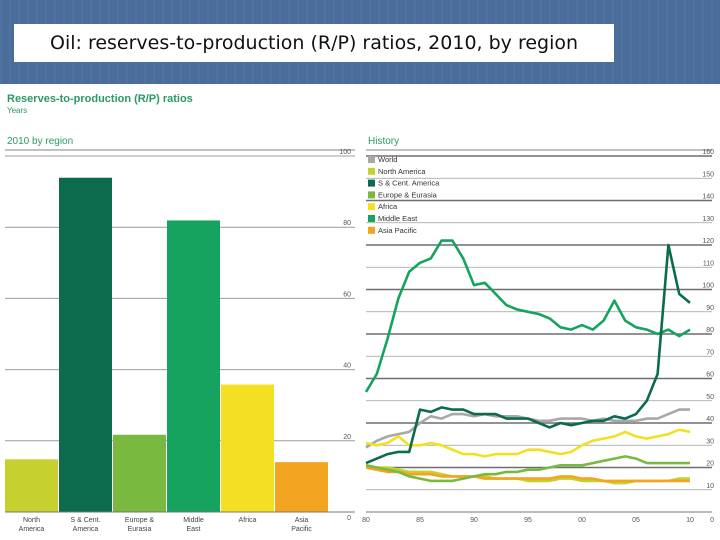 This screenshot has width=720, height=540. What do you see at coordinates (636, 520) in the screenshot?
I see `history-x-tick-label: 05` at bounding box center [636, 520].